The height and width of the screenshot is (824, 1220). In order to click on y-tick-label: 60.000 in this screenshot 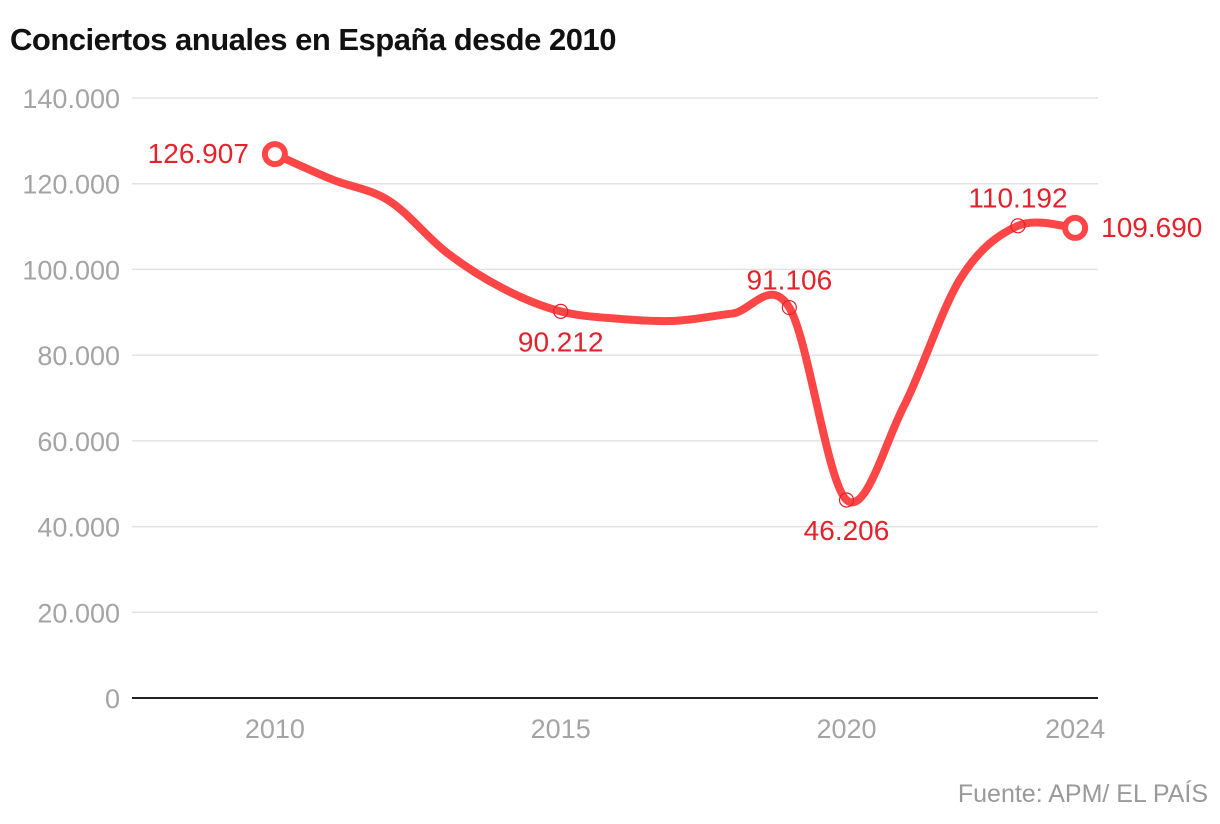, I will do `click(78, 442)`.